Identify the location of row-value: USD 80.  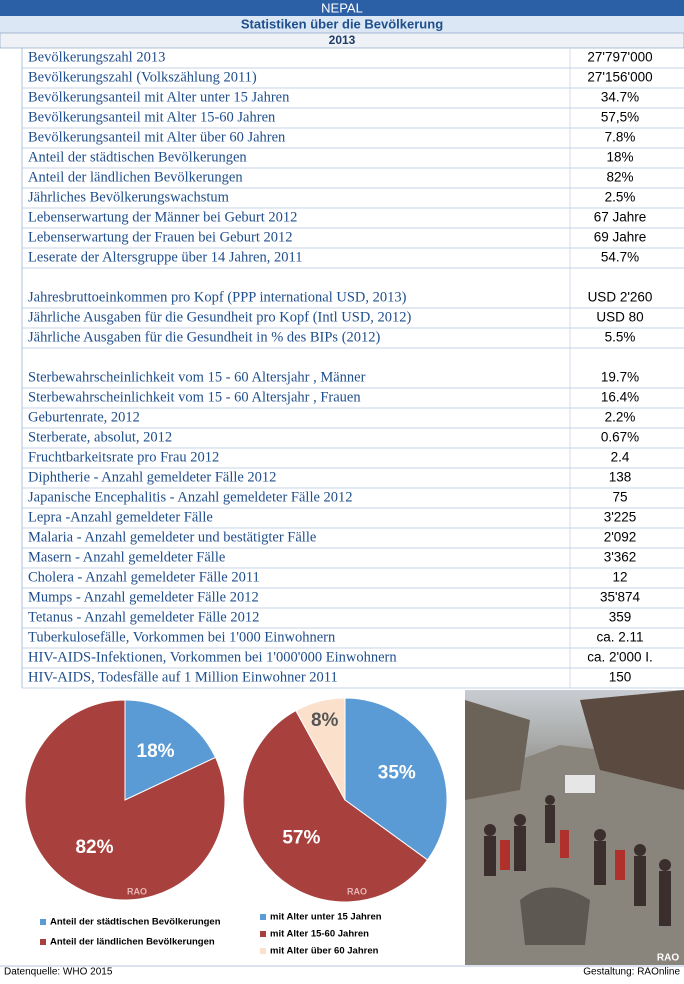
(619, 317).